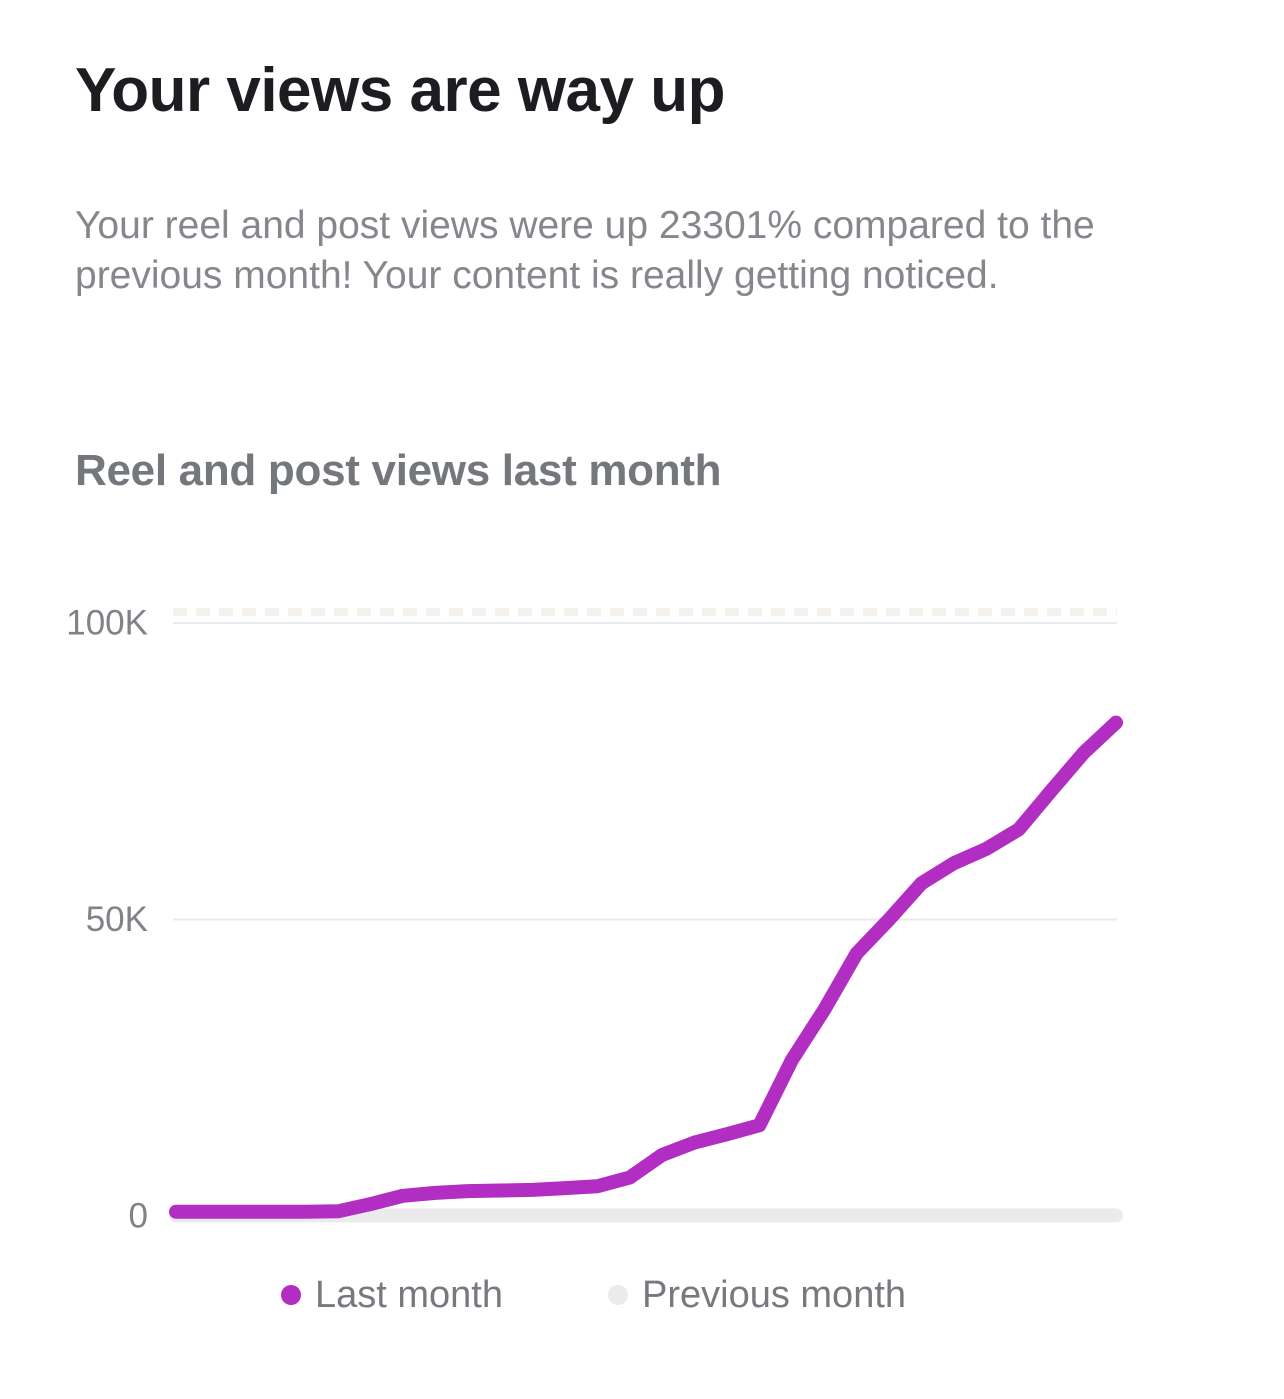 The height and width of the screenshot is (1399, 1284). Describe the element at coordinates (618, 1295) in the screenshot. I see `previous-month-dot-icon` at that location.